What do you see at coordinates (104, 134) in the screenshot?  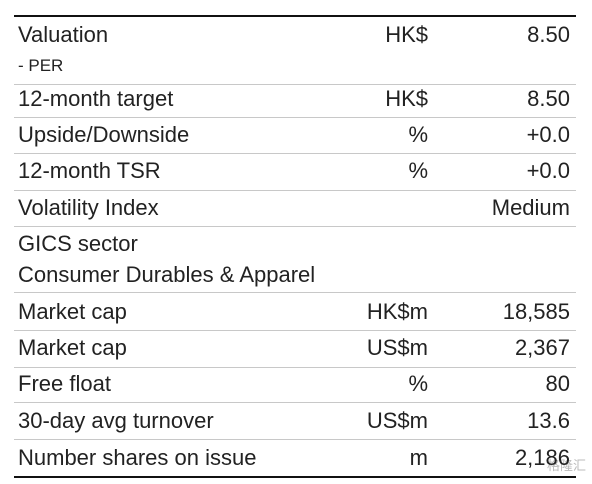 I see `row-label: Upside/Downside` at bounding box center [104, 134].